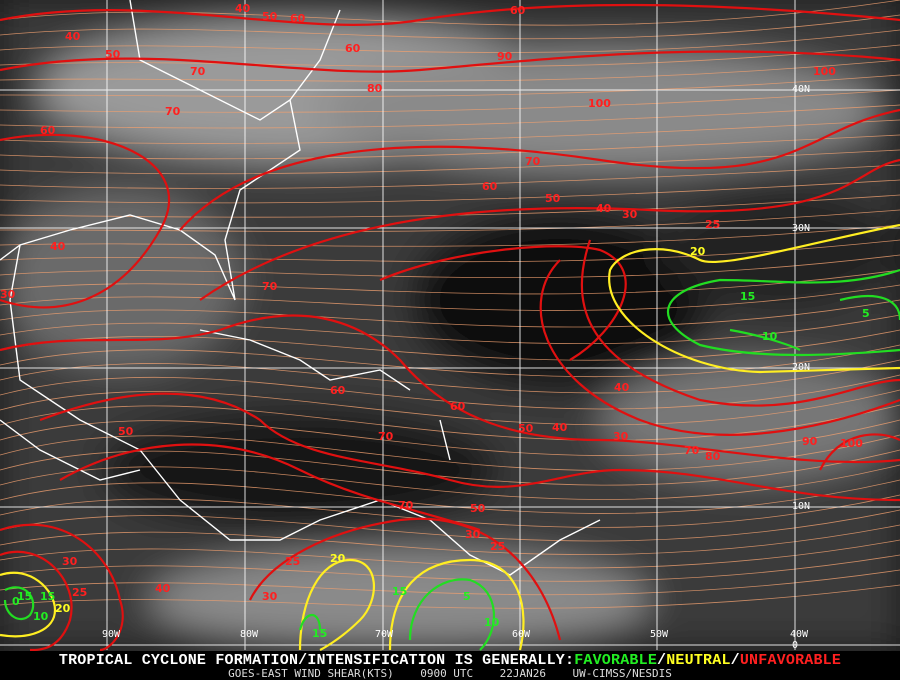 The image size is (900, 680). What do you see at coordinates (810, 441) in the screenshot?
I see `contour-label: 90` at bounding box center [810, 441].